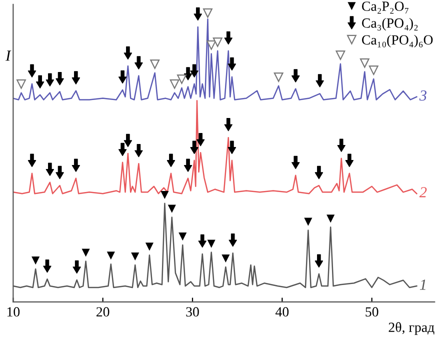 The height and width of the screenshot is (340, 439). What do you see at coordinates (385, 8) in the screenshot?
I see `legend-label: Ca₂P₂O₇` at bounding box center [385, 8].